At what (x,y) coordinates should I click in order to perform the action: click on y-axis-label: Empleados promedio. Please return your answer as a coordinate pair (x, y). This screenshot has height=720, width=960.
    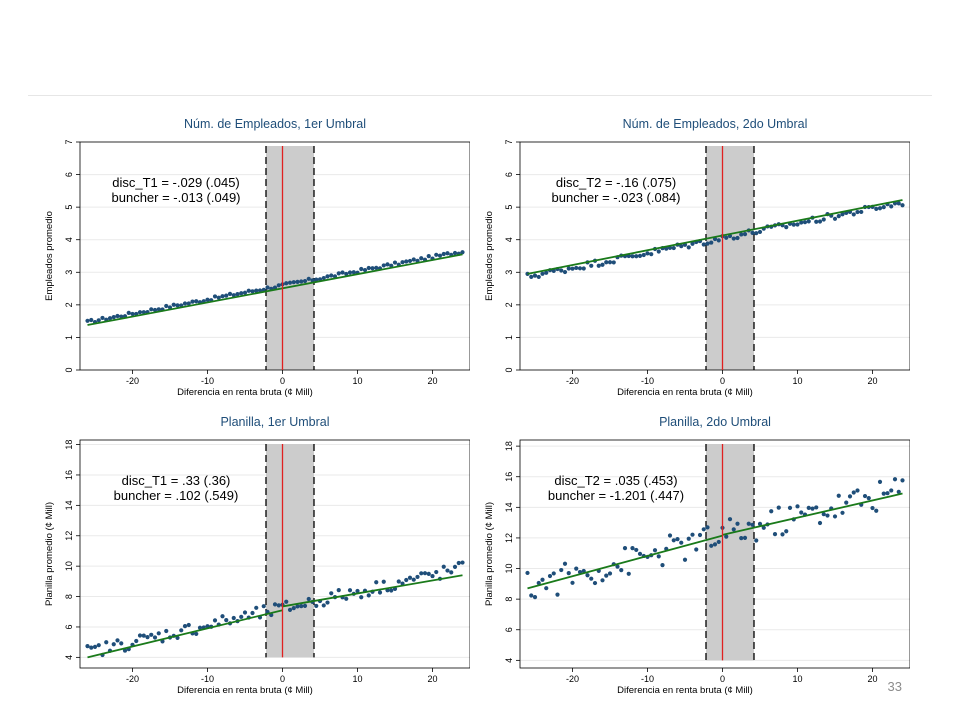
    Looking at the image, I should click on (49, 256).